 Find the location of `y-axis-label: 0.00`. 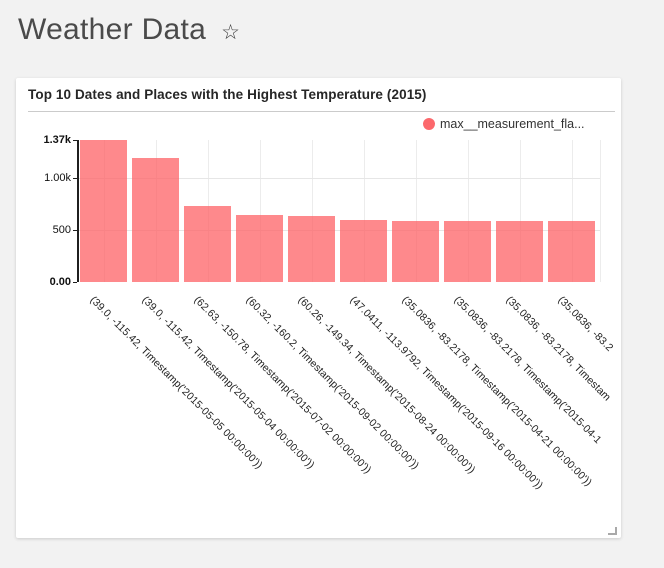

y-axis-label: 0.00 is located at coordinates (60, 282).